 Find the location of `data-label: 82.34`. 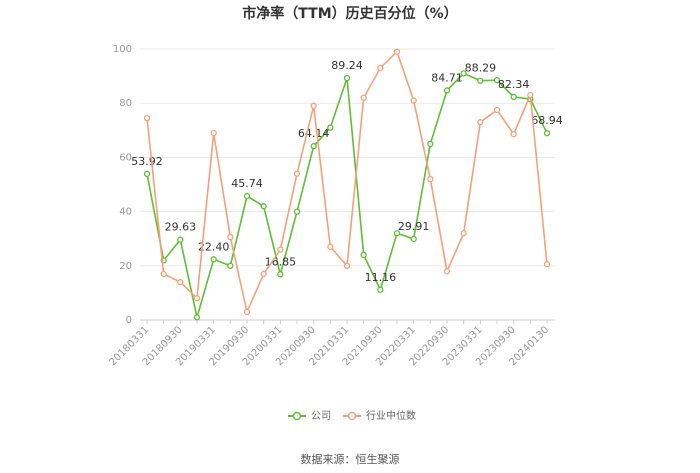

data-label: 82.34 is located at coordinates (514, 84).